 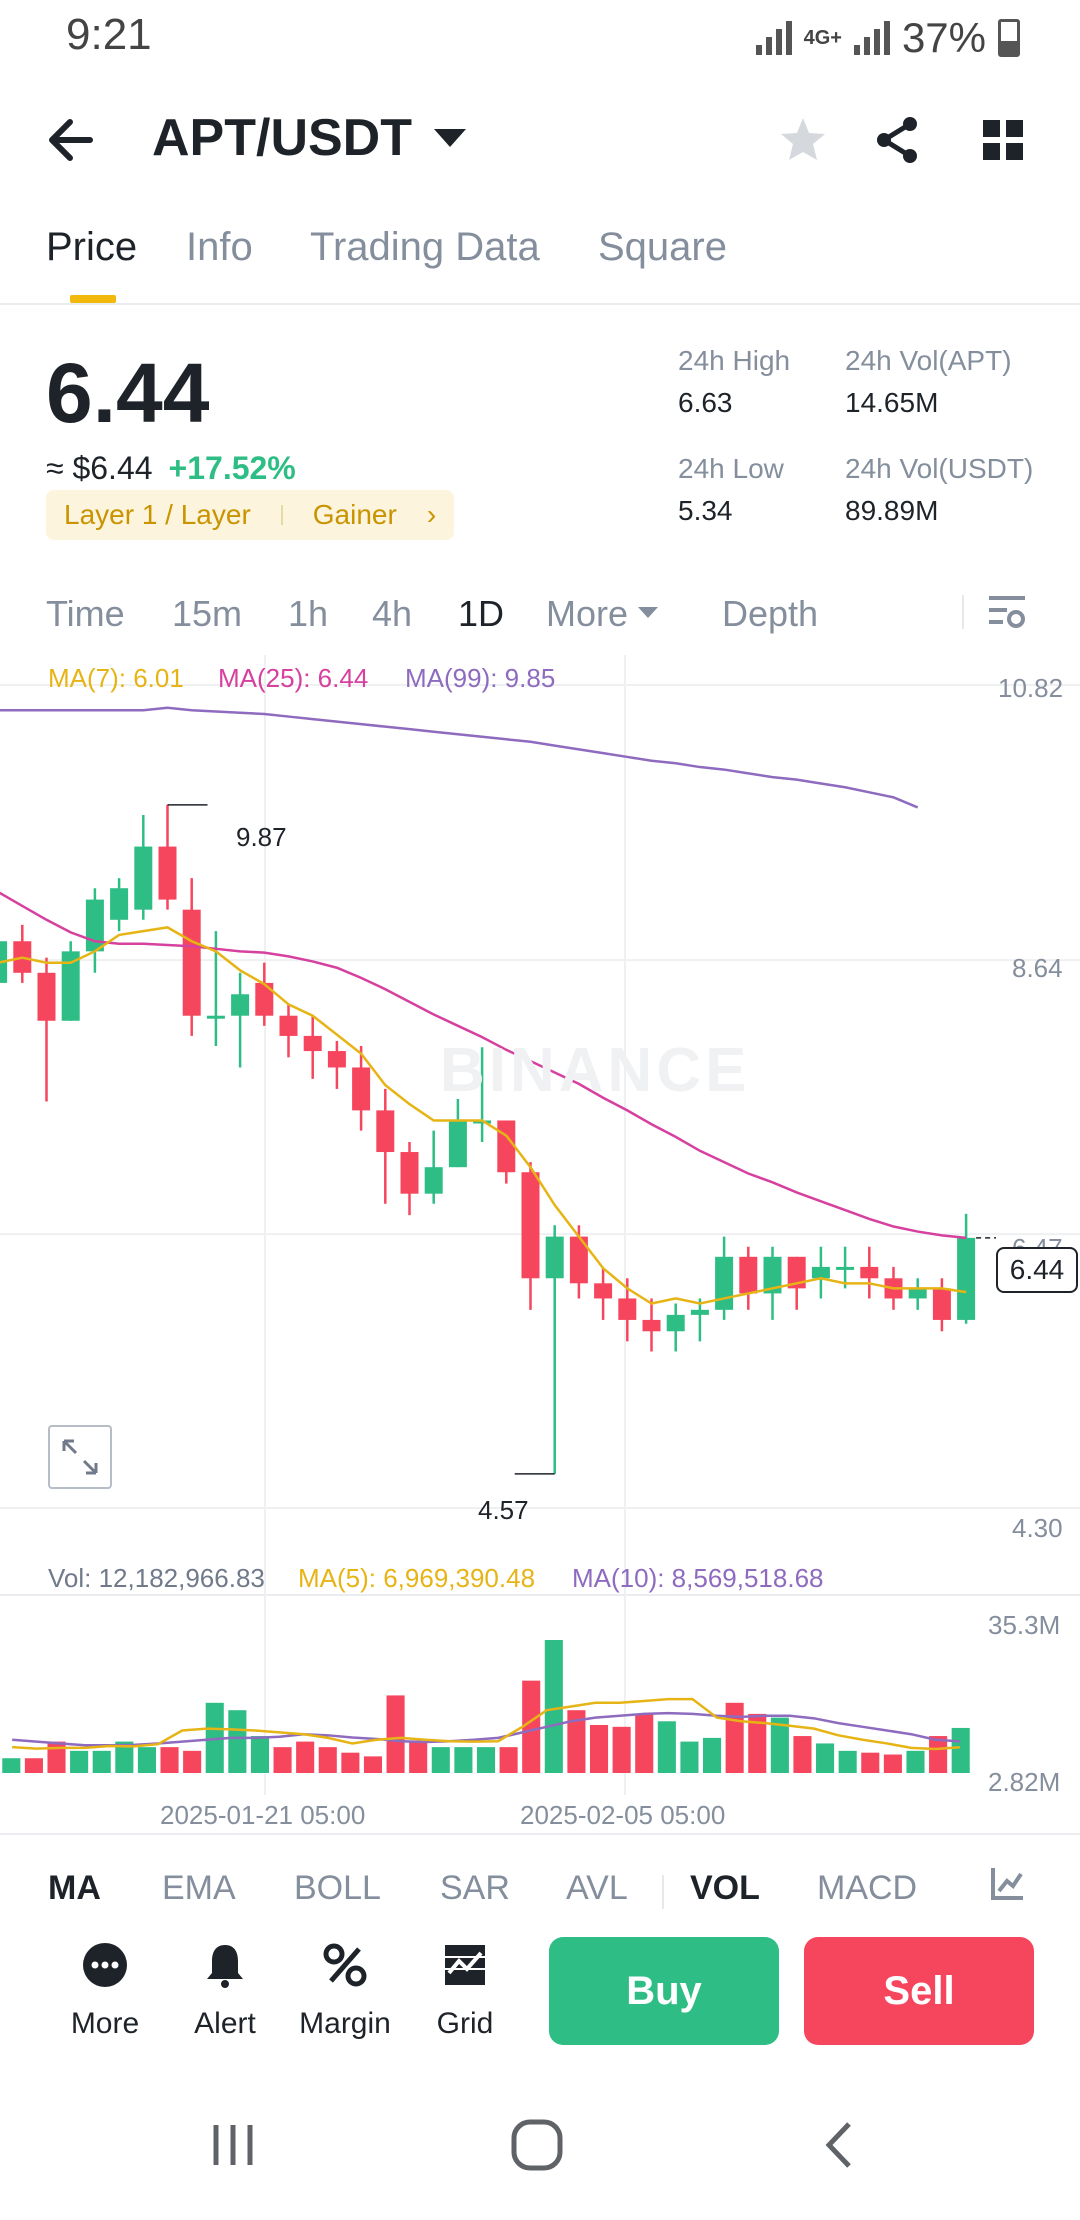 What do you see at coordinates (354, 514) in the screenshot?
I see `tag-gainer: Gainer` at bounding box center [354, 514].